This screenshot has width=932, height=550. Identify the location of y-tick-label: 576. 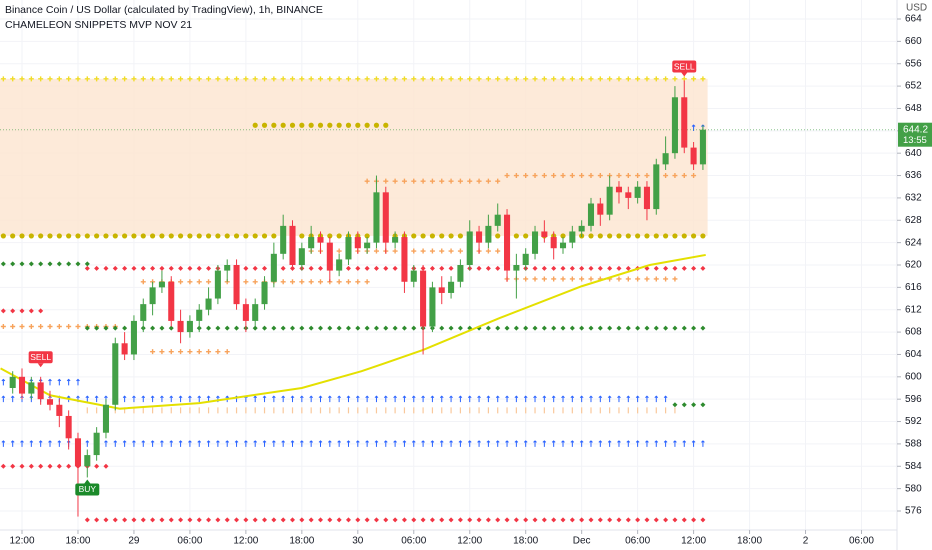
(913, 511).